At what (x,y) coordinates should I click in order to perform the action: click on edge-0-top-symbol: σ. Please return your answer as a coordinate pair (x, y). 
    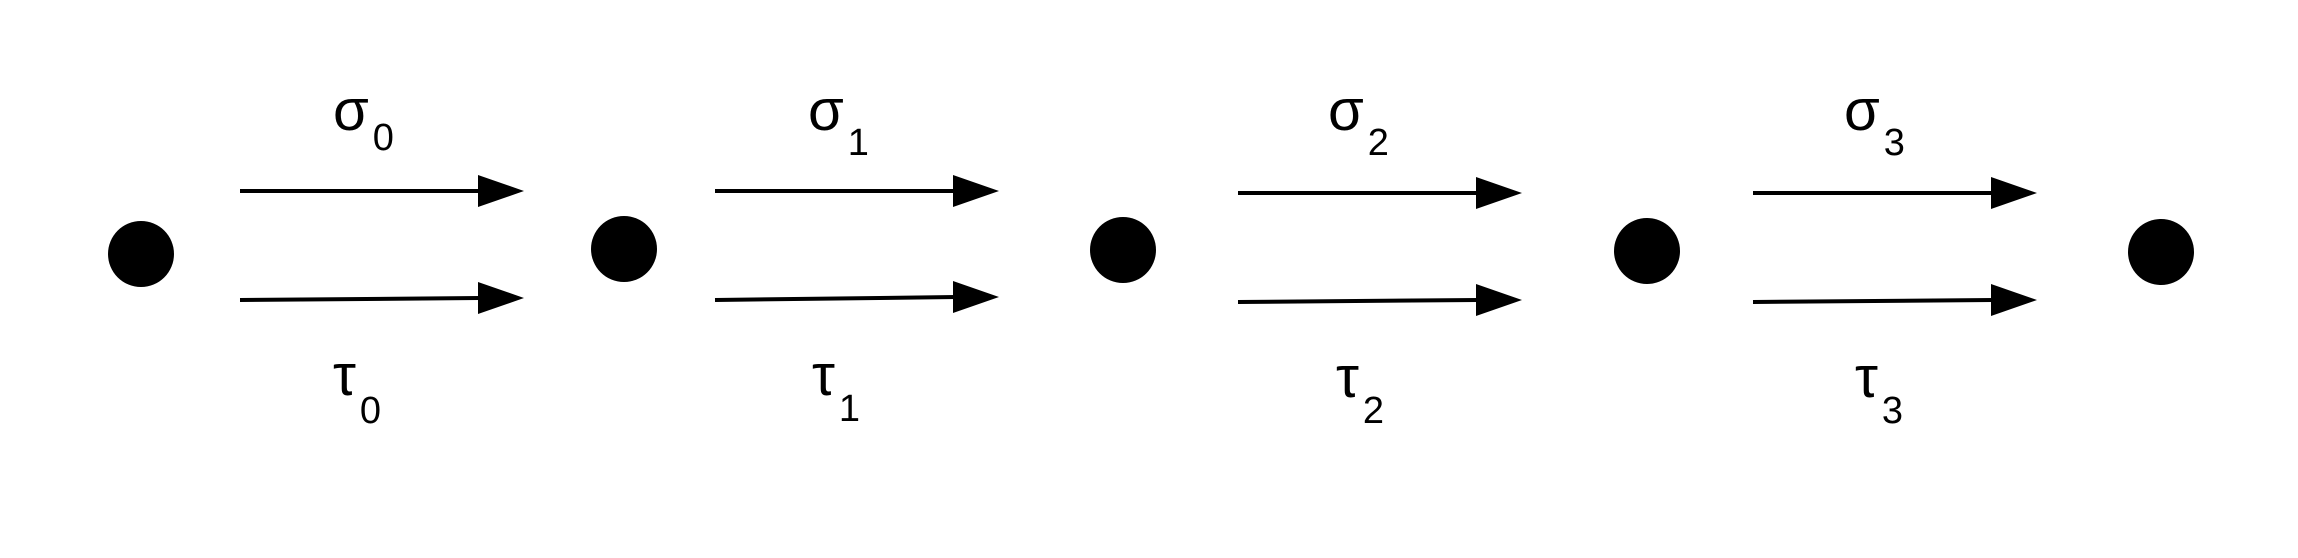
    Looking at the image, I should click on (351, 110).